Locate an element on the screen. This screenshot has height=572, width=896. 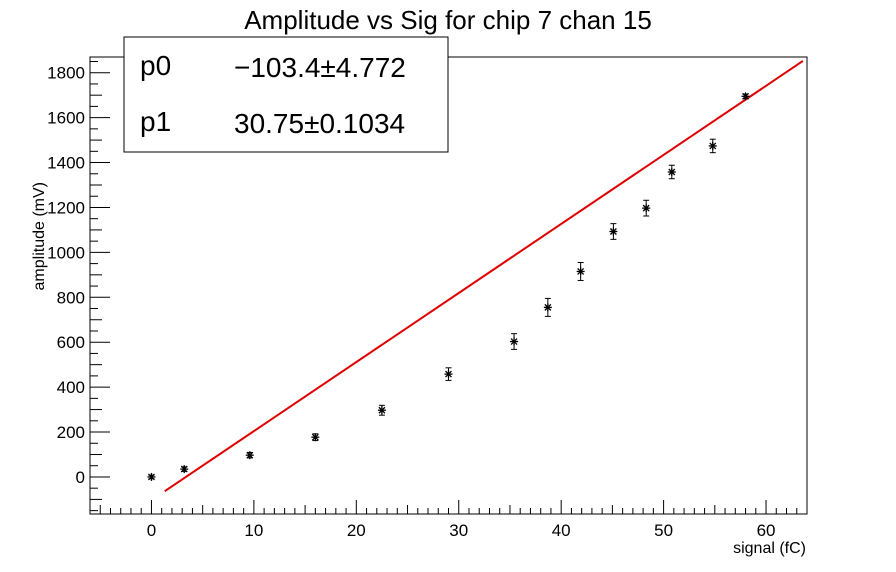
x-tick-label: 50 is located at coordinates (663, 530).